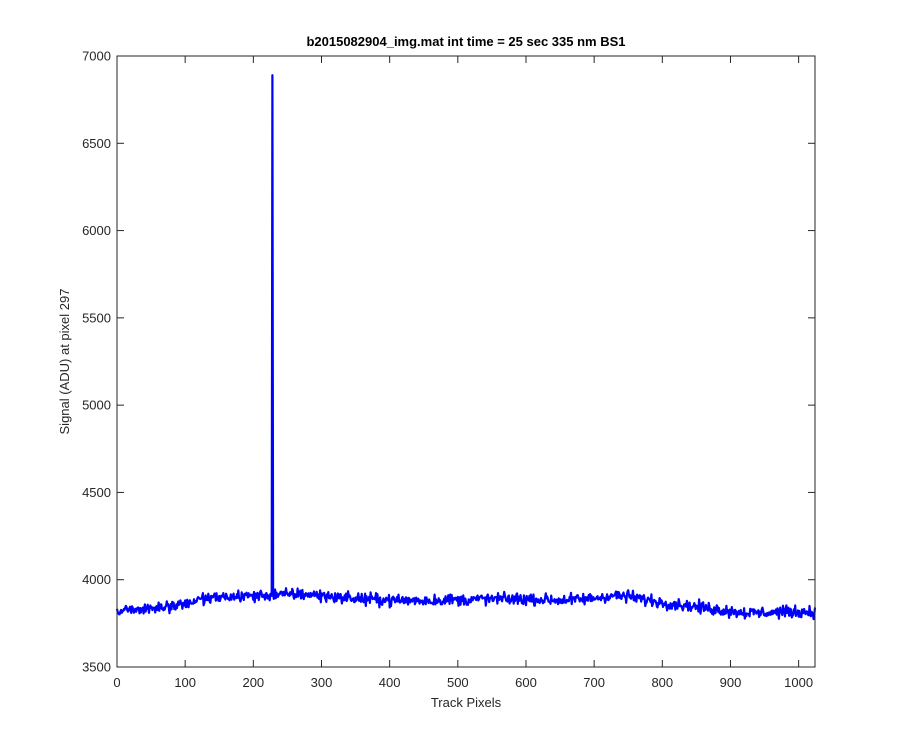 Image resolution: width=900 pixels, height=750 pixels. What do you see at coordinates (731, 682) in the screenshot?
I see `x-tick-label: 900` at bounding box center [731, 682].